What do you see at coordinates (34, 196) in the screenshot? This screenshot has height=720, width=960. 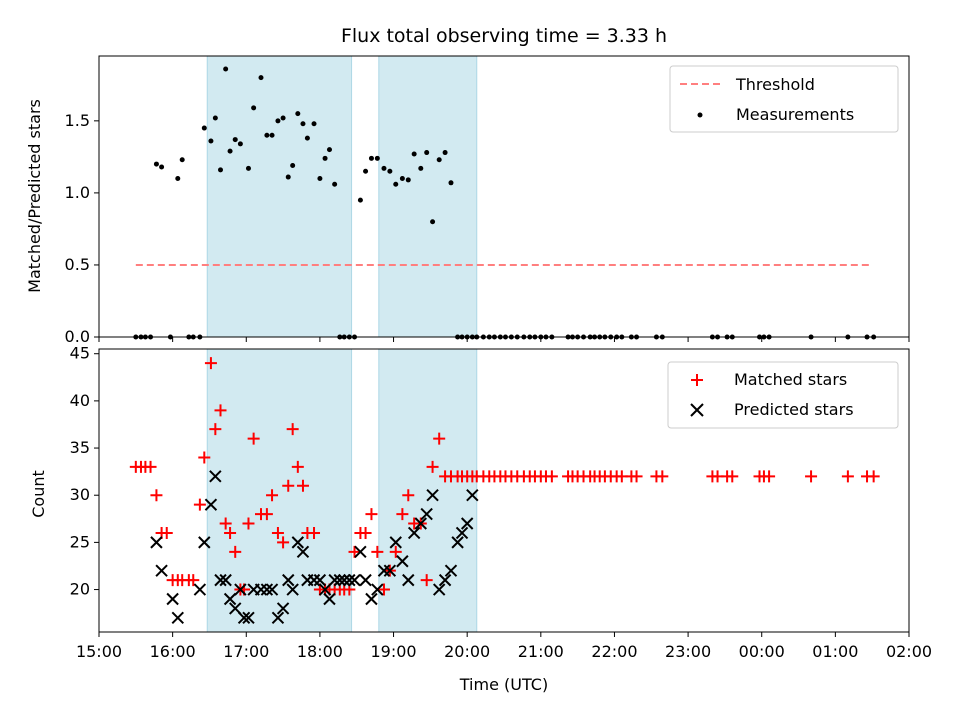 I see `top-ylabel: Matched/Predicted stars` at bounding box center [34, 196].